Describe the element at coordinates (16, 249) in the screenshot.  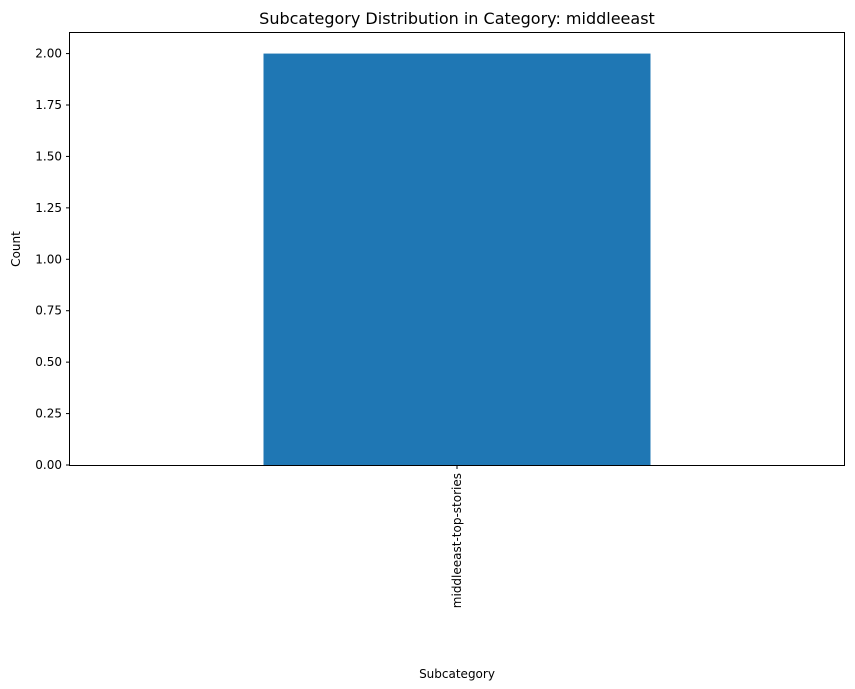
I see `y-axis-label: Count` at that location.